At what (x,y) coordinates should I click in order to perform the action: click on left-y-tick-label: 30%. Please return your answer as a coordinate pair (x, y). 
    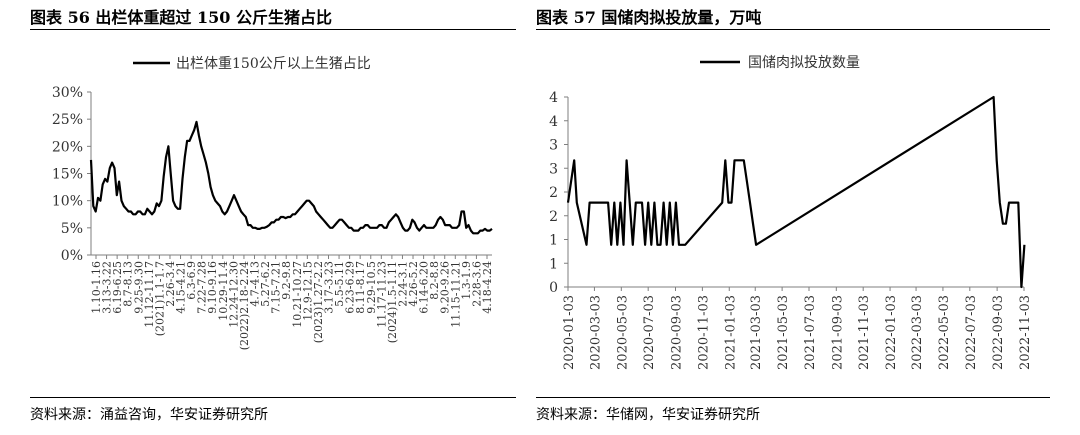
    Looking at the image, I should click on (67, 93).